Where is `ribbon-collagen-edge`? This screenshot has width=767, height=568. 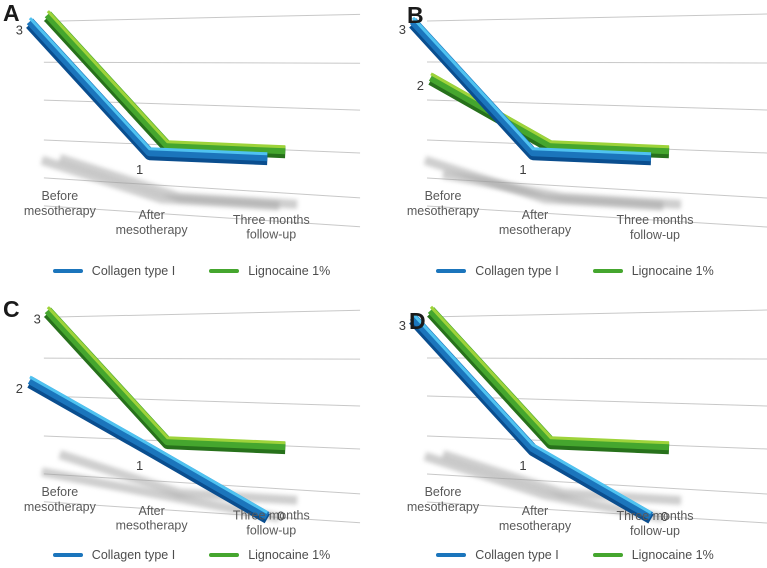 ribbon-collagen-edge is located at coordinates (147, 93).